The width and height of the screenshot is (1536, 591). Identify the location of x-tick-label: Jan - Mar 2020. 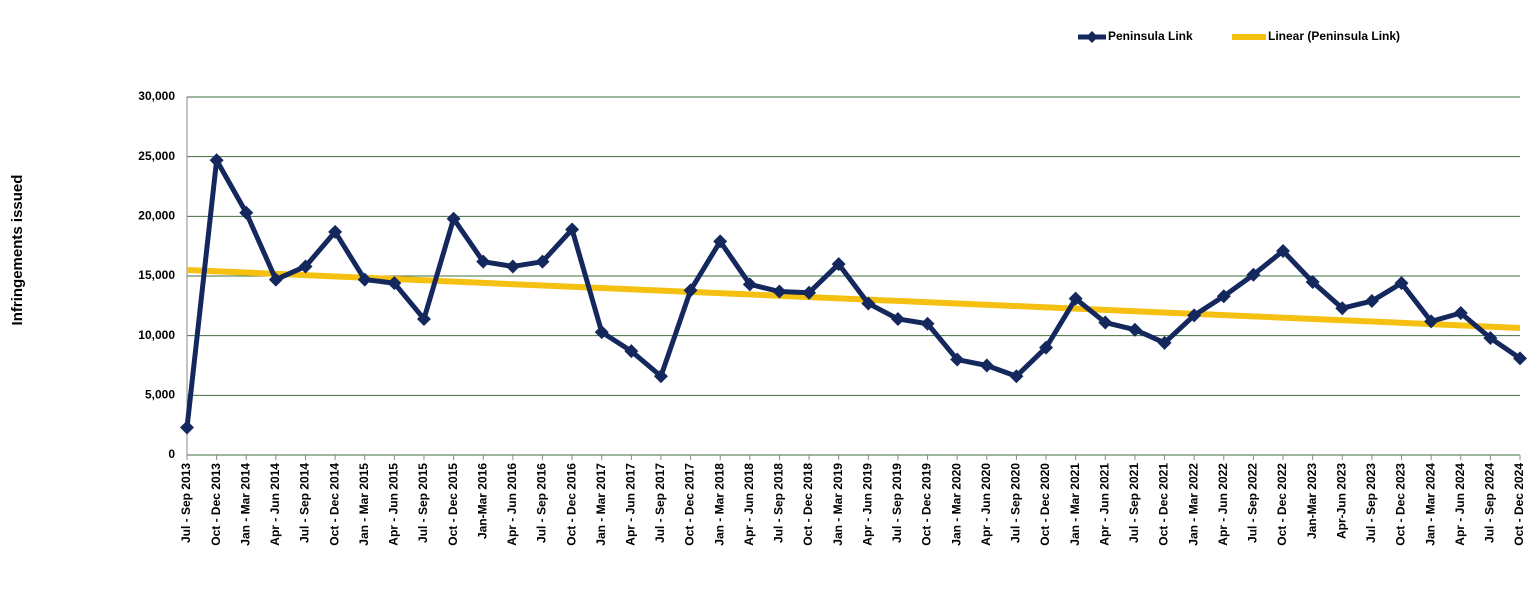
(956, 504).